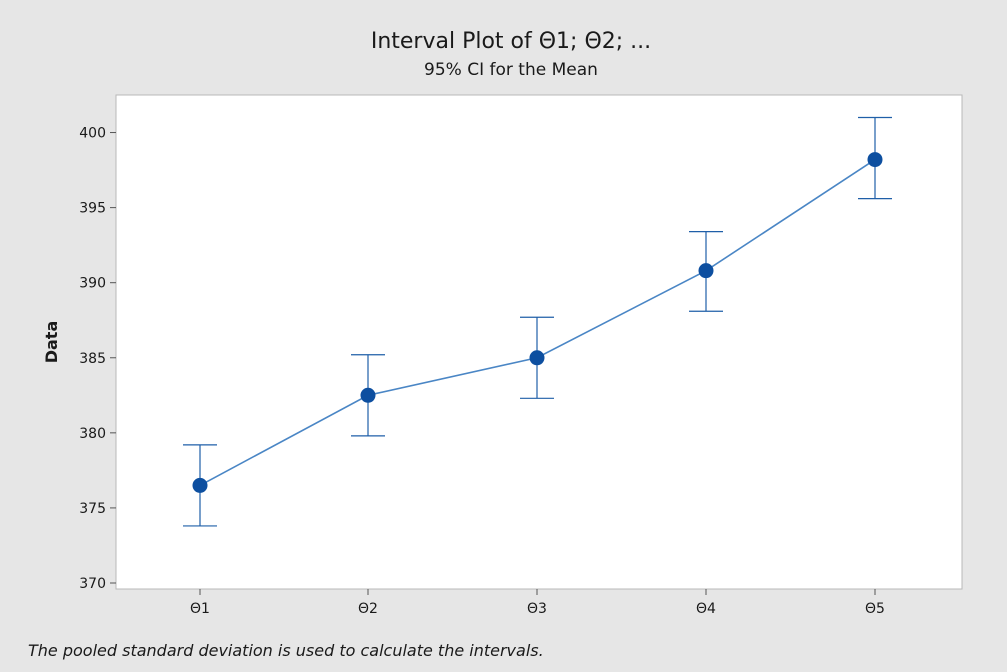 This screenshot has height=672, width=1007. Describe the element at coordinates (92, 509) in the screenshot. I see `y-tick-label: 375` at that location.